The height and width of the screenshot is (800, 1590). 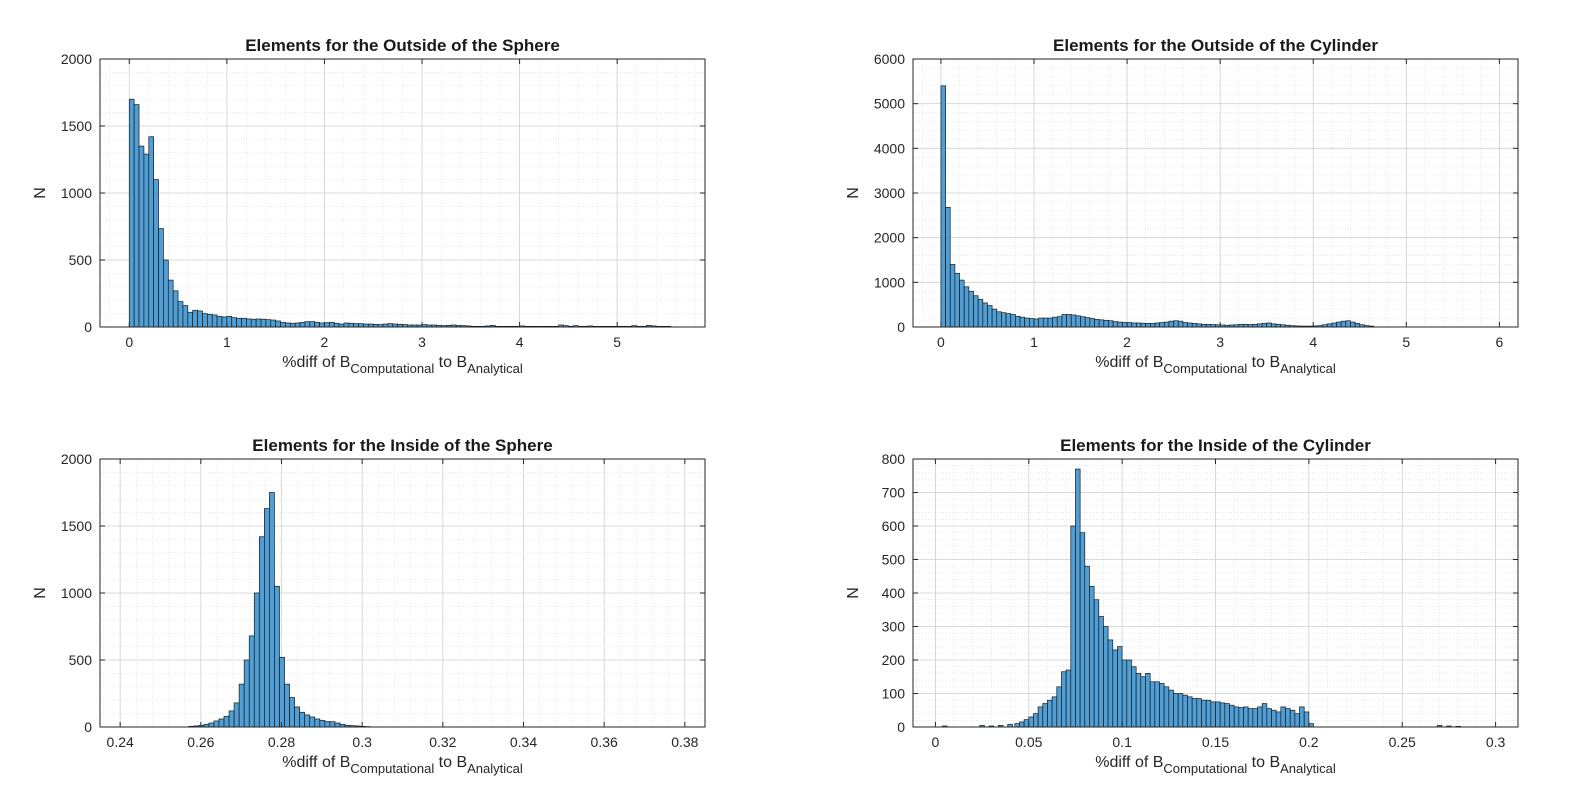 What do you see at coordinates (523, 742) in the screenshot?
I see `x-tick-label: 0.34` at bounding box center [523, 742].